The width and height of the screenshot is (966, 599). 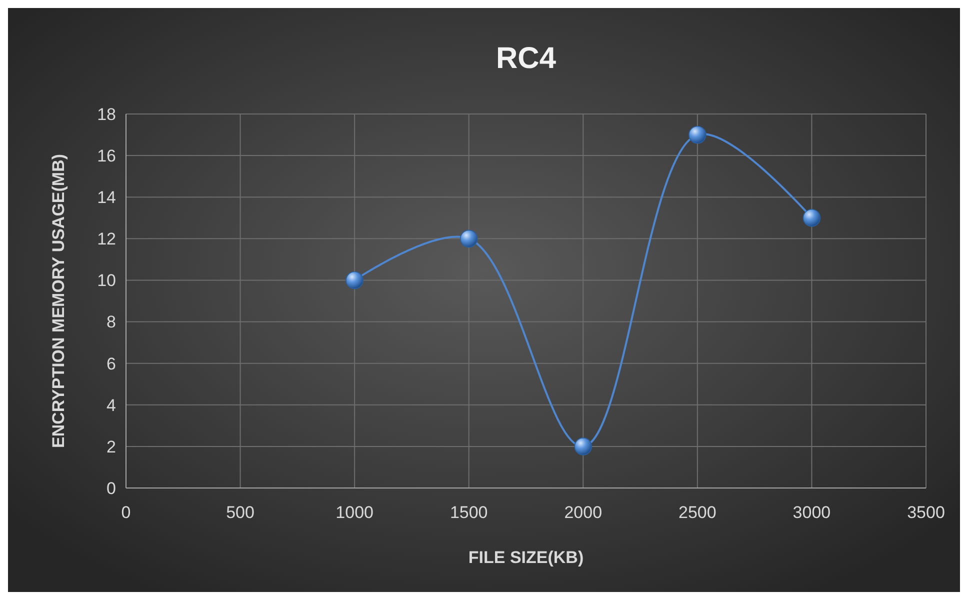 What do you see at coordinates (126, 512) in the screenshot?
I see `x-tick-label: 0` at bounding box center [126, 512].